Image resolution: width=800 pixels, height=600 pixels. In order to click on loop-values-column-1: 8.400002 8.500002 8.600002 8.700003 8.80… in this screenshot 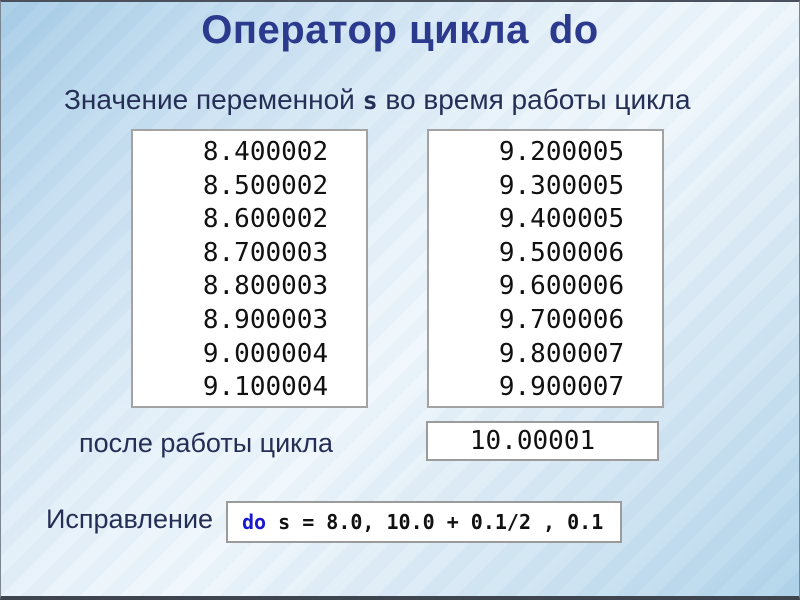, I will do `click(249, 268)`.